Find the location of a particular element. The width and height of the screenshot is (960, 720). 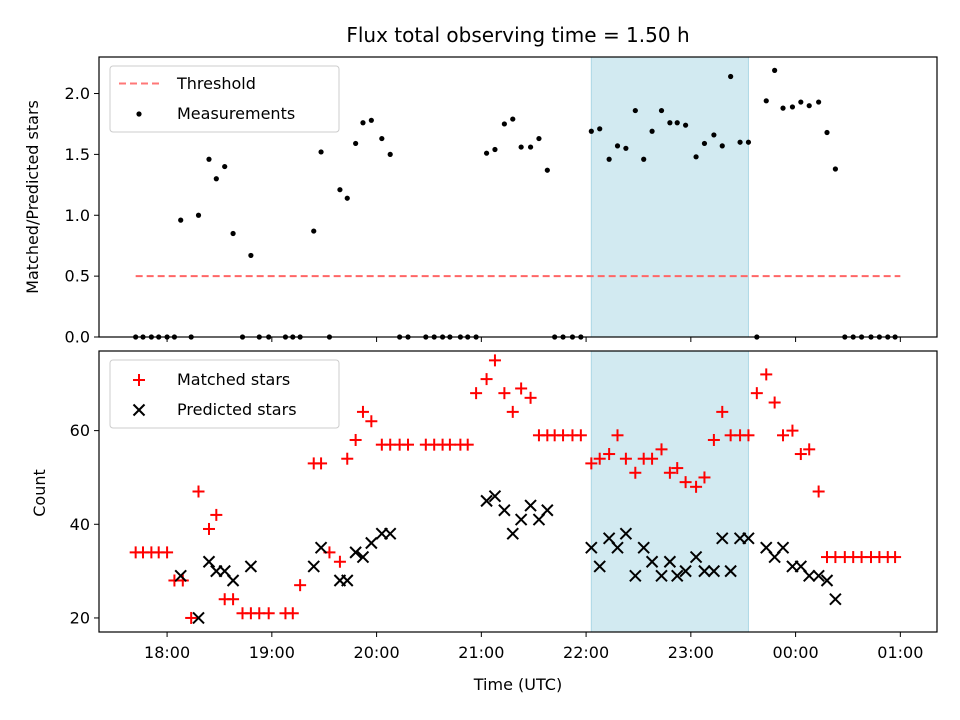

bottom-x-axis-ticks: 18:00 19:00 20:00 21:00 22:00 23:00 00:00 01:00 is located at coordinates (533, 647).